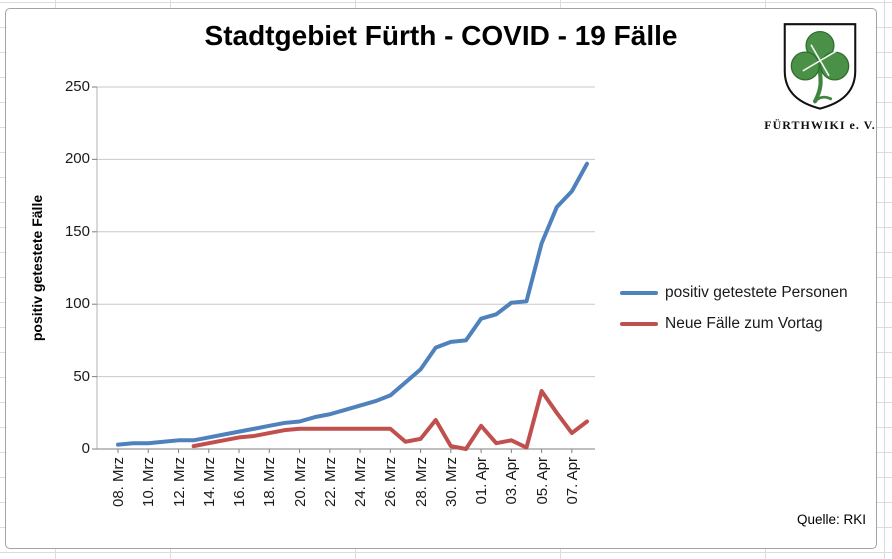 The height and width of the screenshot is (559, 892). Describe the element at coordinates (884, 279) in the screenshot. I see `sheet-gridline-v` at that location.